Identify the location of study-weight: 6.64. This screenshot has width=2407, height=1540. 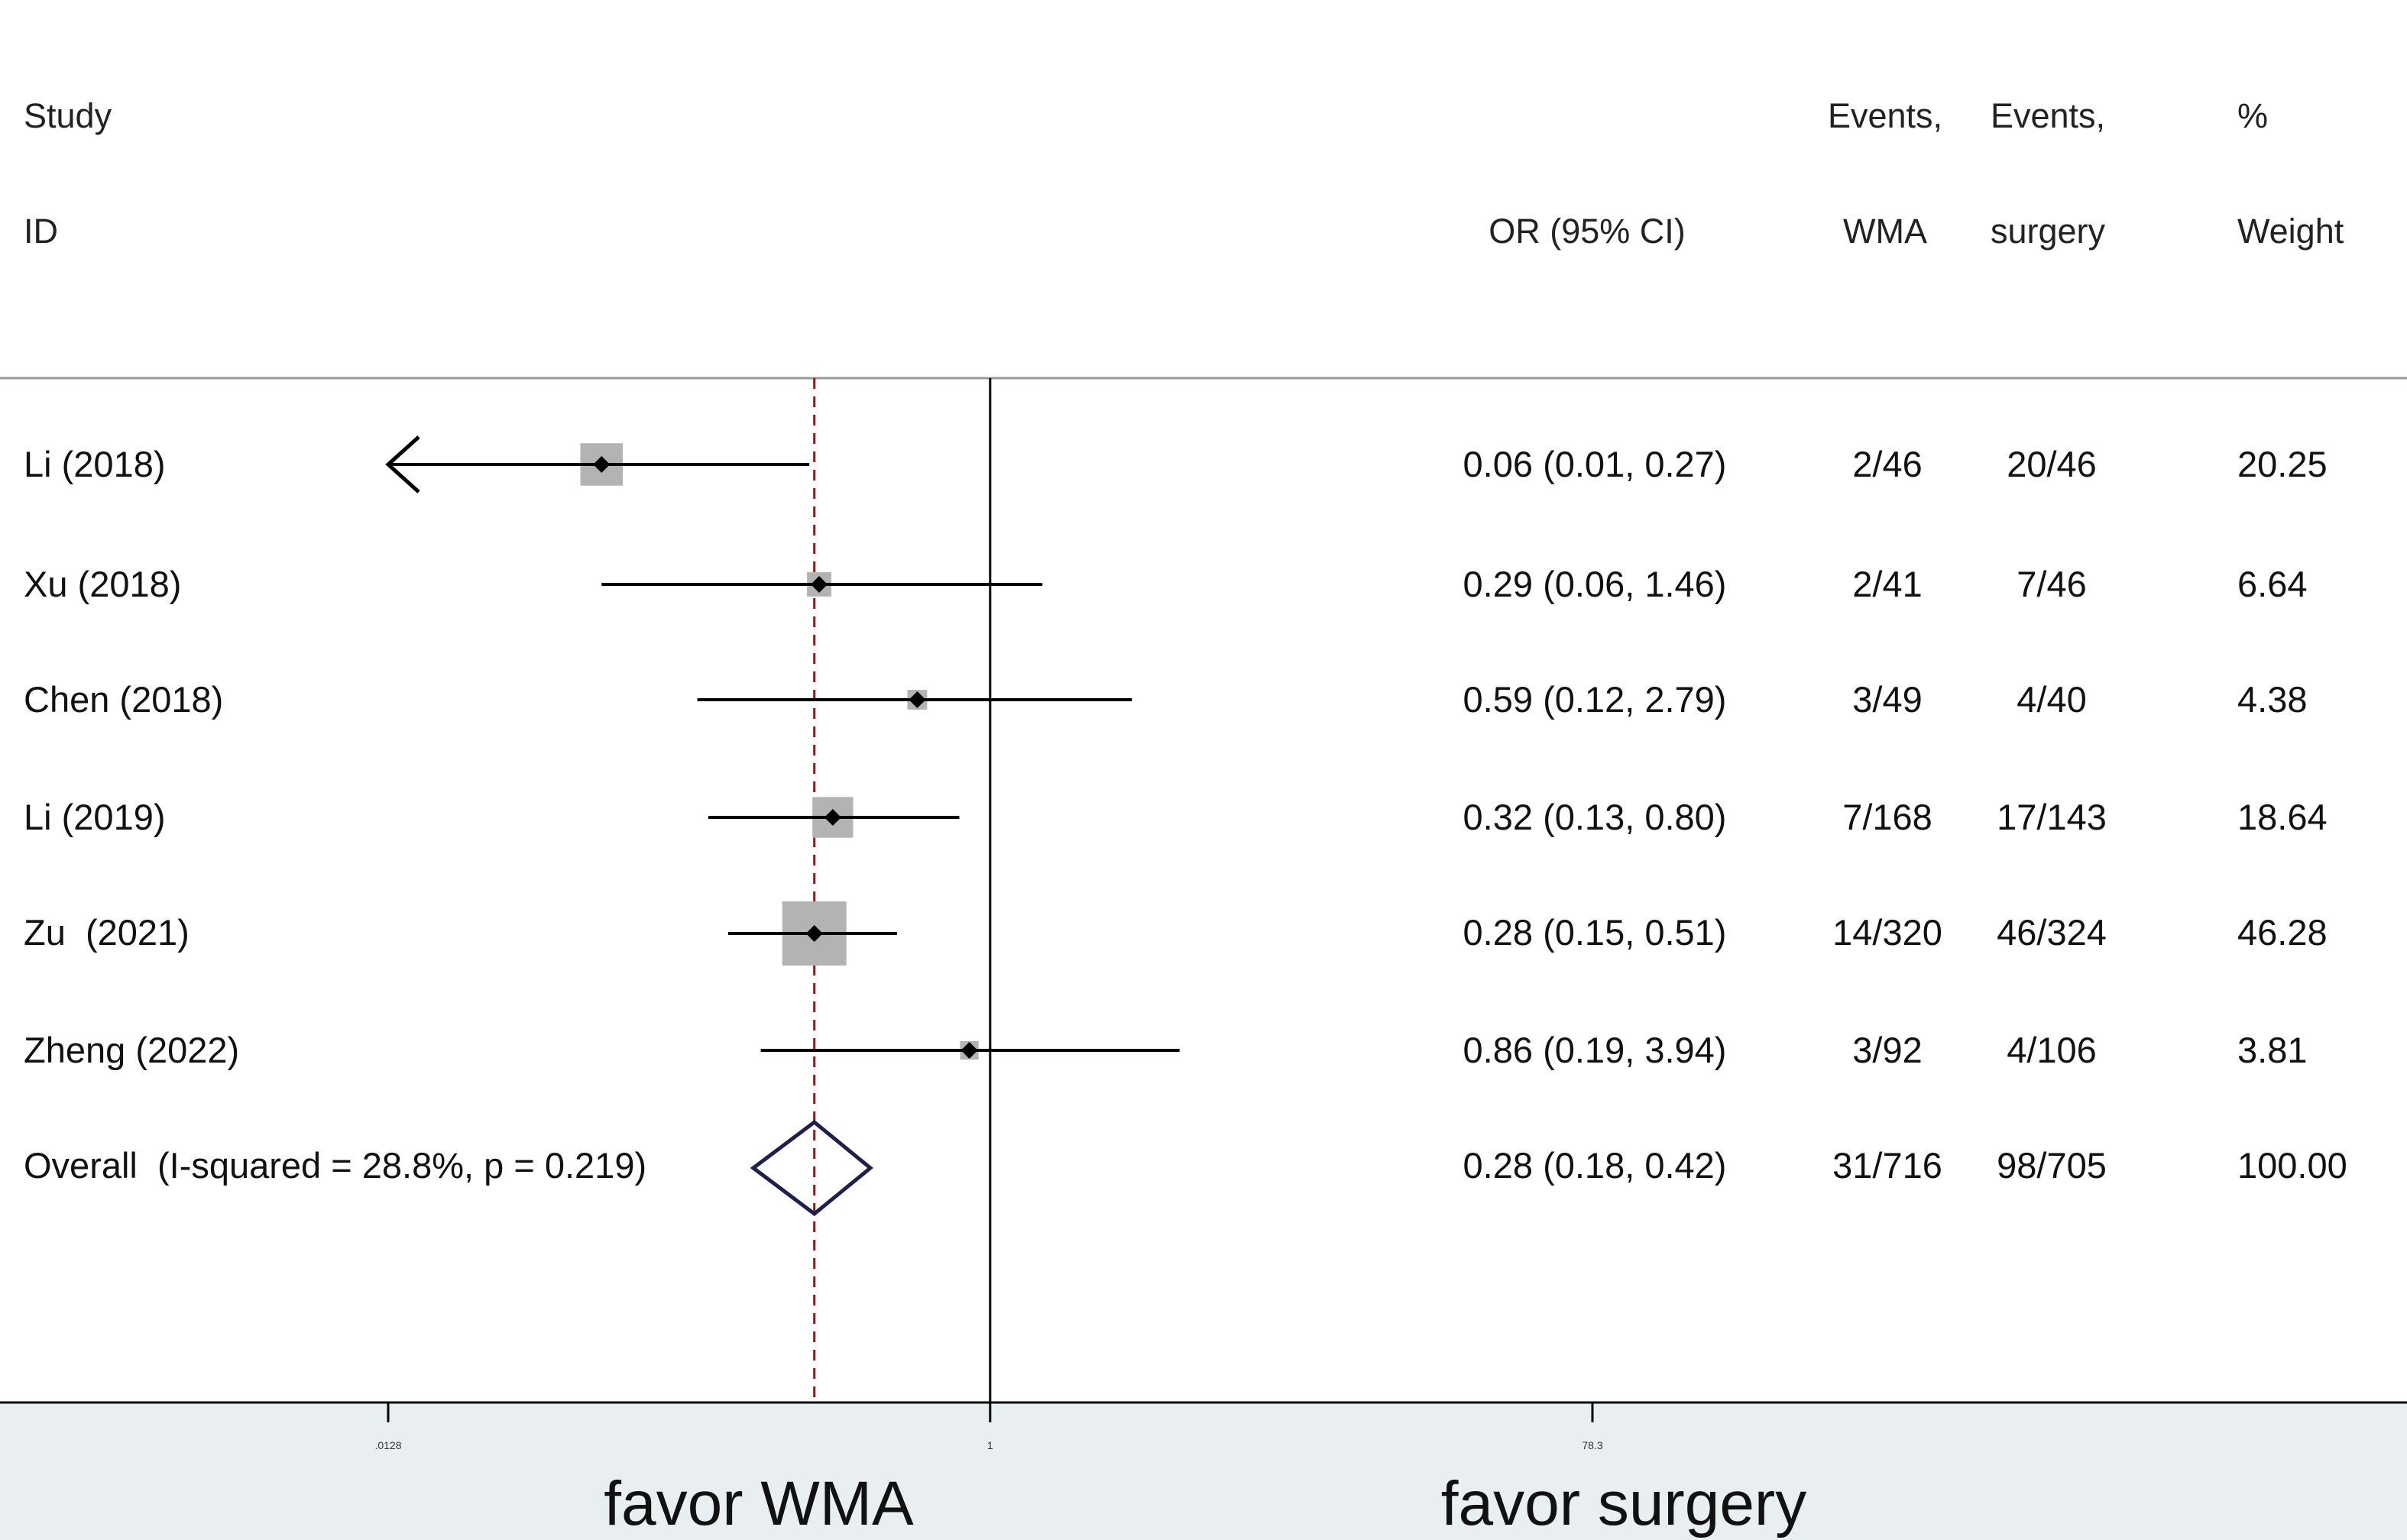
(2272, 584).